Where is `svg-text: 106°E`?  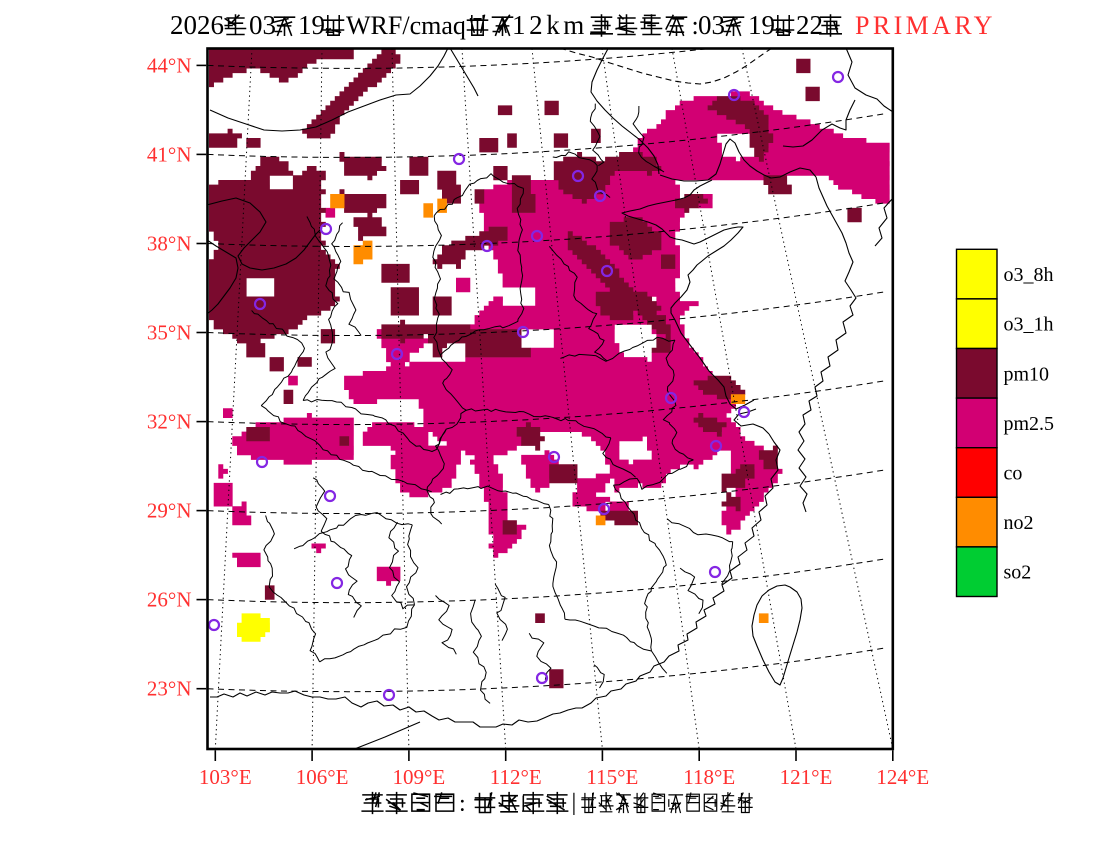
svg-text: 106°E is located at coordinates (322, 777).